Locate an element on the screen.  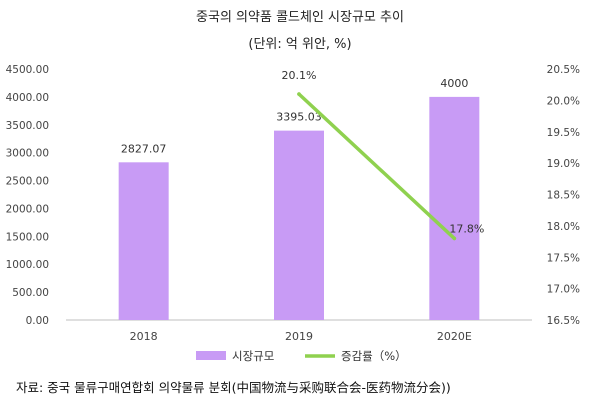
y-left-tick-label: 1000.00 is located at coordinates (27, 265).